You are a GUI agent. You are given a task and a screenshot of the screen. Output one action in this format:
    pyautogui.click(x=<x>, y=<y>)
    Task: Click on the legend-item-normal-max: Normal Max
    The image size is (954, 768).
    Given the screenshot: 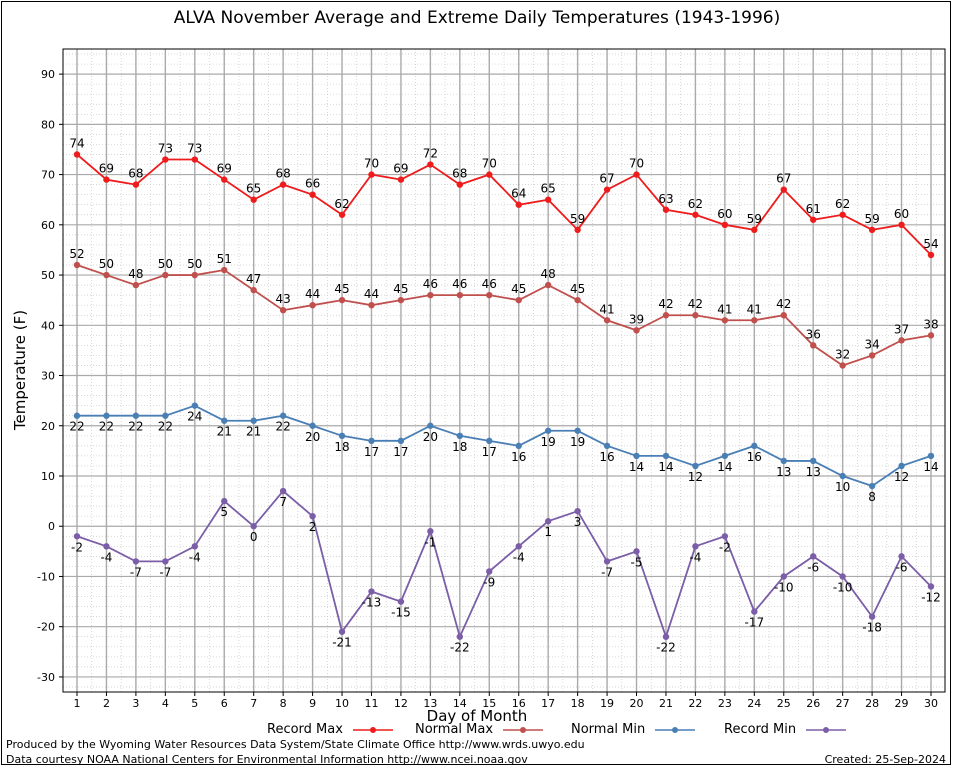 What is the action you would take?
    pyautogui.click(x=479, y=729)
    